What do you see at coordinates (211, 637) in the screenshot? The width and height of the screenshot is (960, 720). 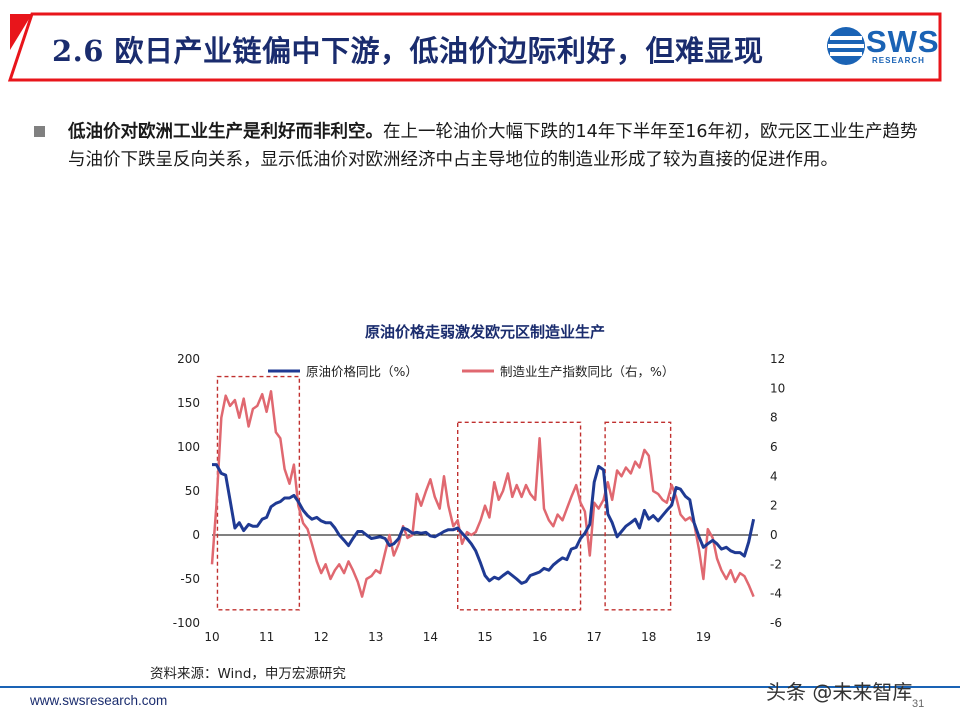 I see `x-tick-label: 10` at bounding box center [211, 637].